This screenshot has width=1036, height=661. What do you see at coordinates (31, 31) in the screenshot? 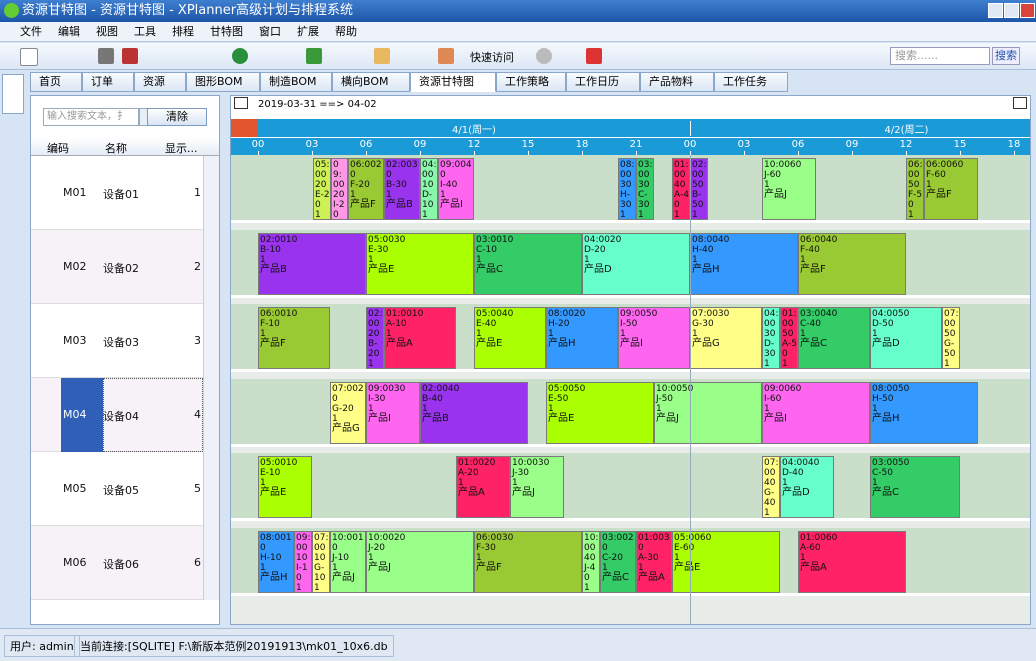
I see `menu-item: 文件` at bounding box center [31, 31].